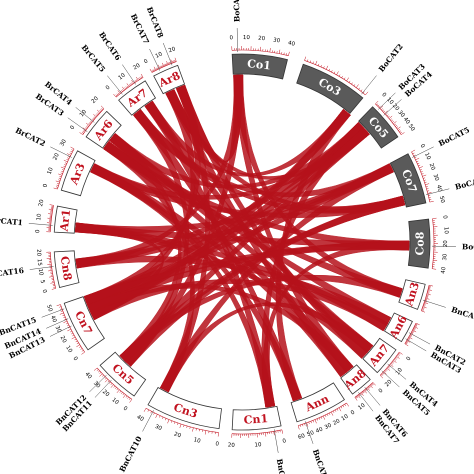 The width and height of the screenshot is (474, 474). I want to click on segment-co1: Co1 0 10 20 30 40, so click(262, 57).